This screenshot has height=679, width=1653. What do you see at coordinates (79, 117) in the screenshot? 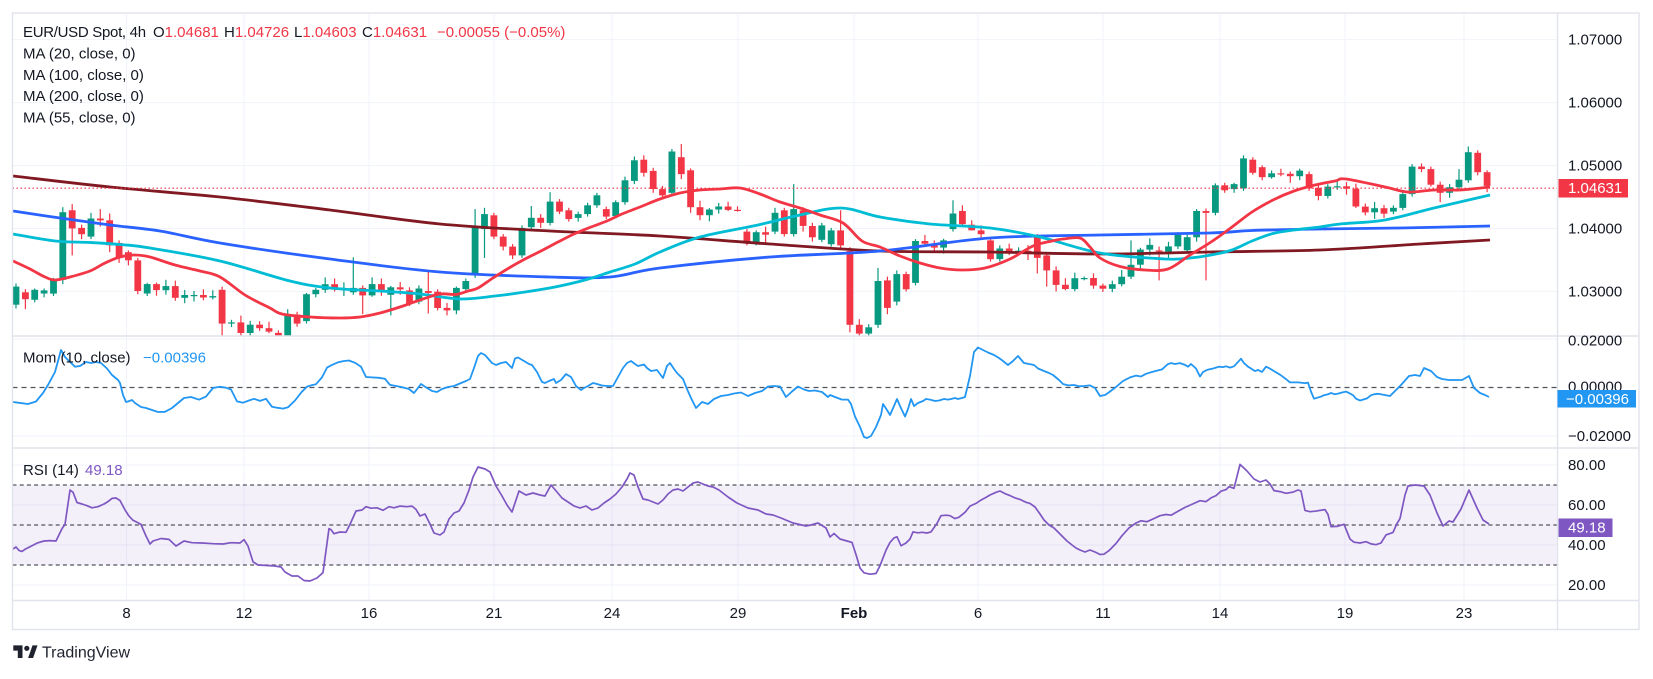
I see `svg-text: MA (55, close, 0)` at bounding box center [79, 117].